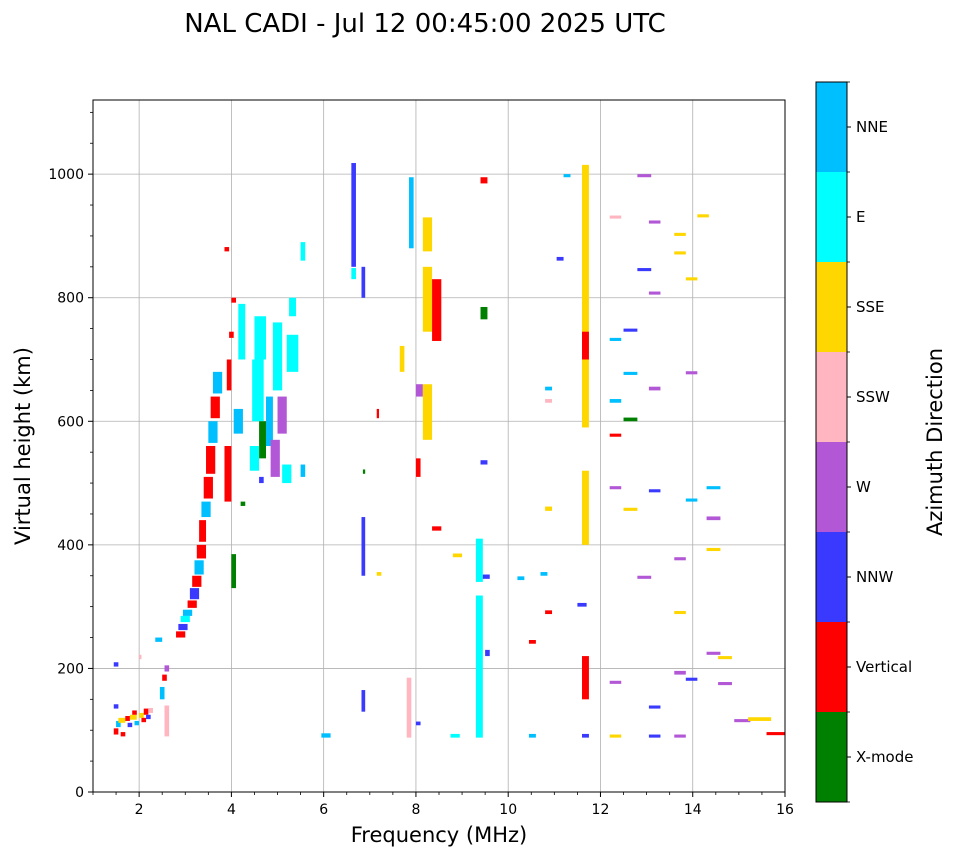  Describe the element at coordinates (425, 24) in the screenshot. I see `chart-title: NAL CADI - Jul 12 00:45:00 2025 UTC` at that location.